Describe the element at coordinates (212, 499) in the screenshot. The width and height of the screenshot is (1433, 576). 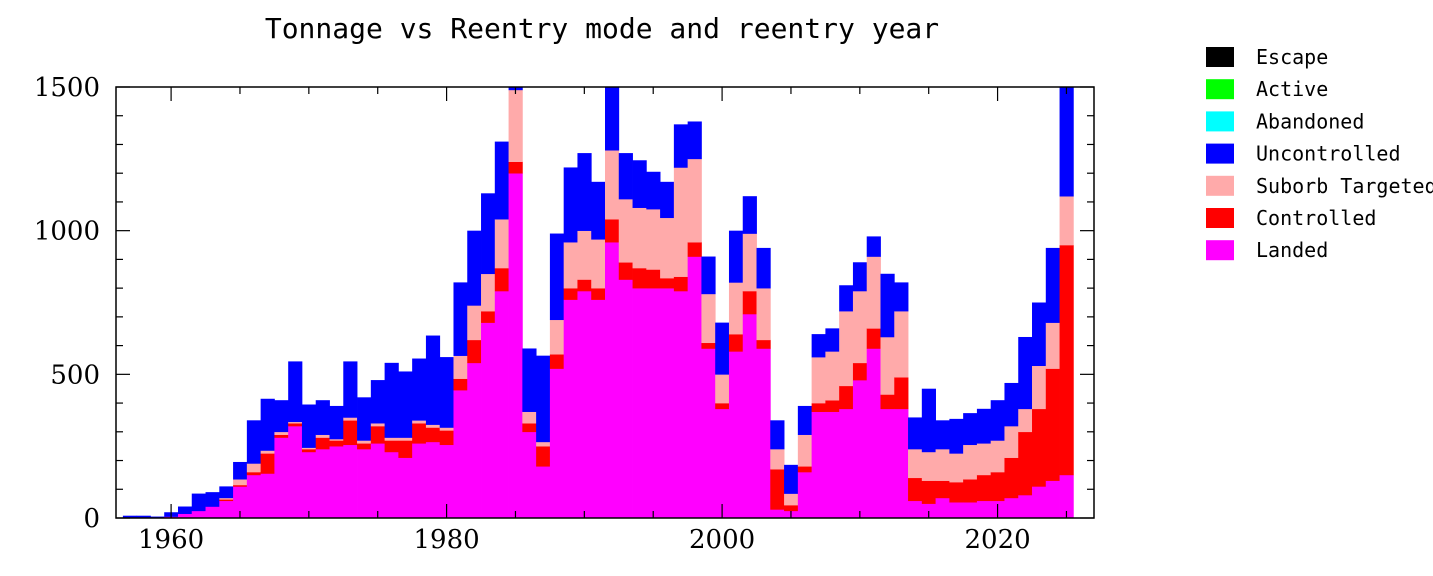
I see `bar-1963-uncontrolled` at that location.